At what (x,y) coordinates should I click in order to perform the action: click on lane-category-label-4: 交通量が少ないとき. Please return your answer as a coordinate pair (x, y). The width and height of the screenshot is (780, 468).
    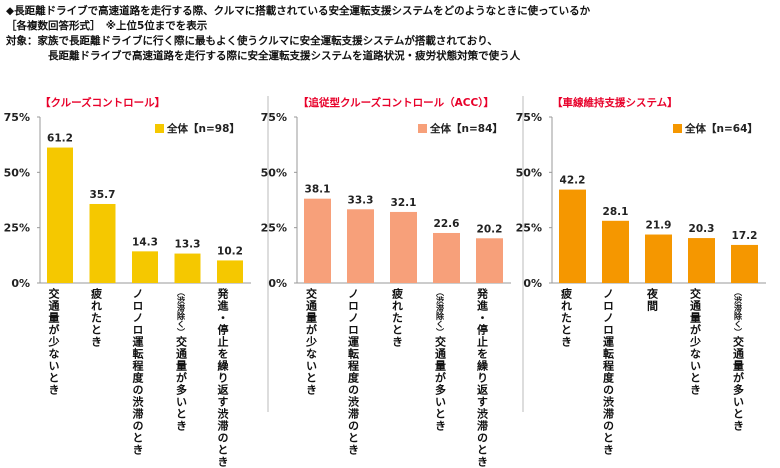
    Looking at the image, I should click on (695, 352).